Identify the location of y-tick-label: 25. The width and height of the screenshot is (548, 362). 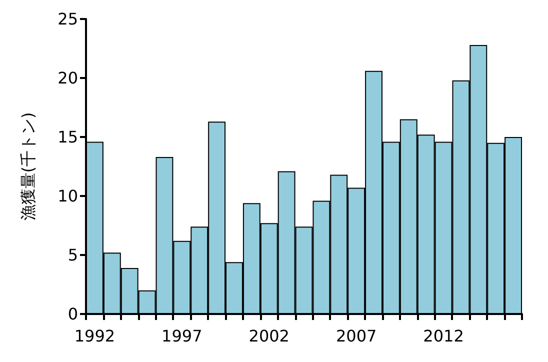
(68, 19).